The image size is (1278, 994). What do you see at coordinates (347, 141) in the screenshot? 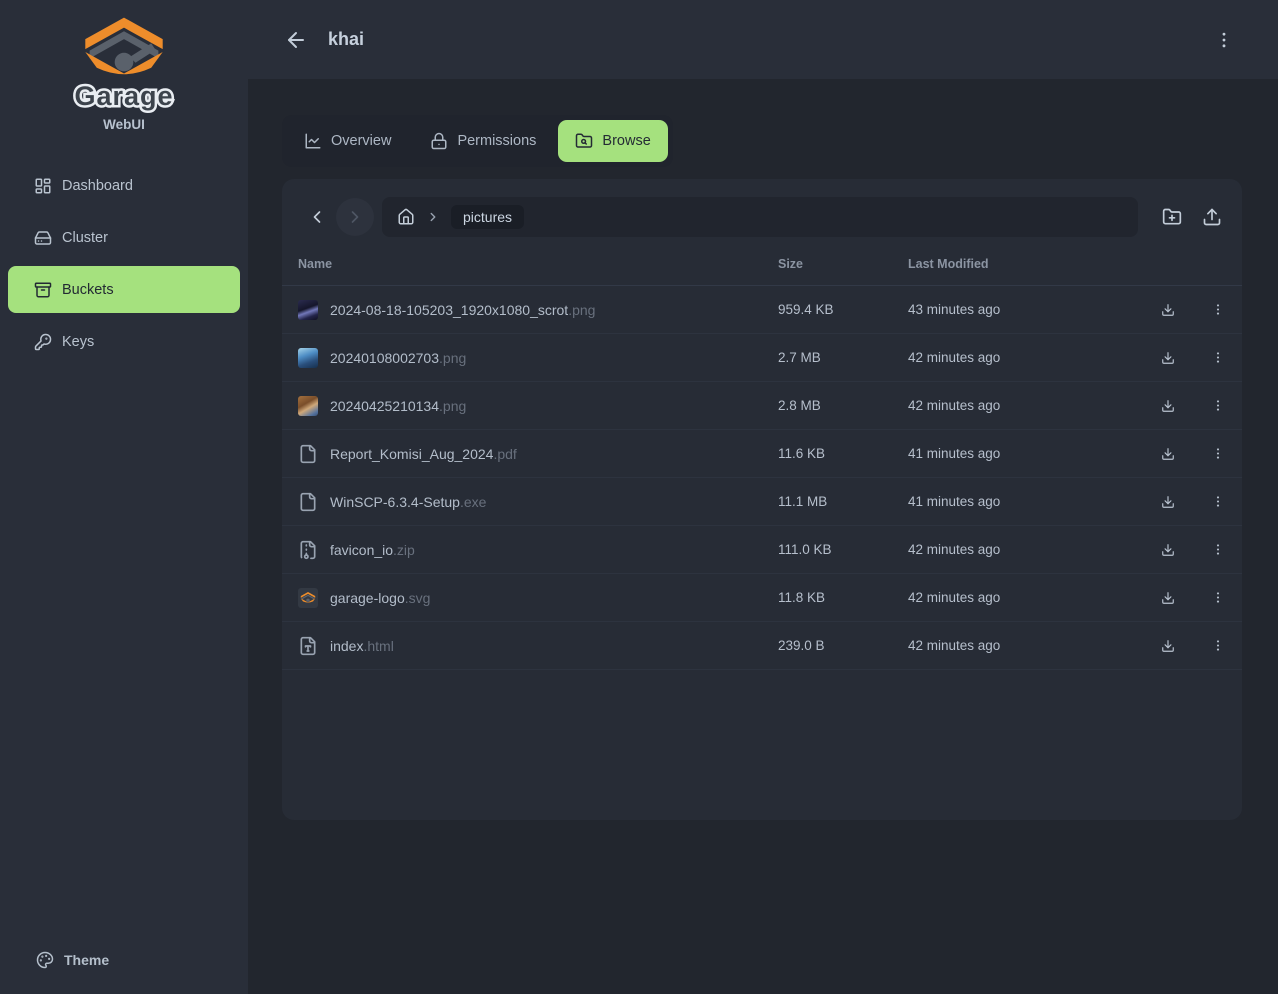
I see `tab-overview: Overview` at bounding box center [347, 141].